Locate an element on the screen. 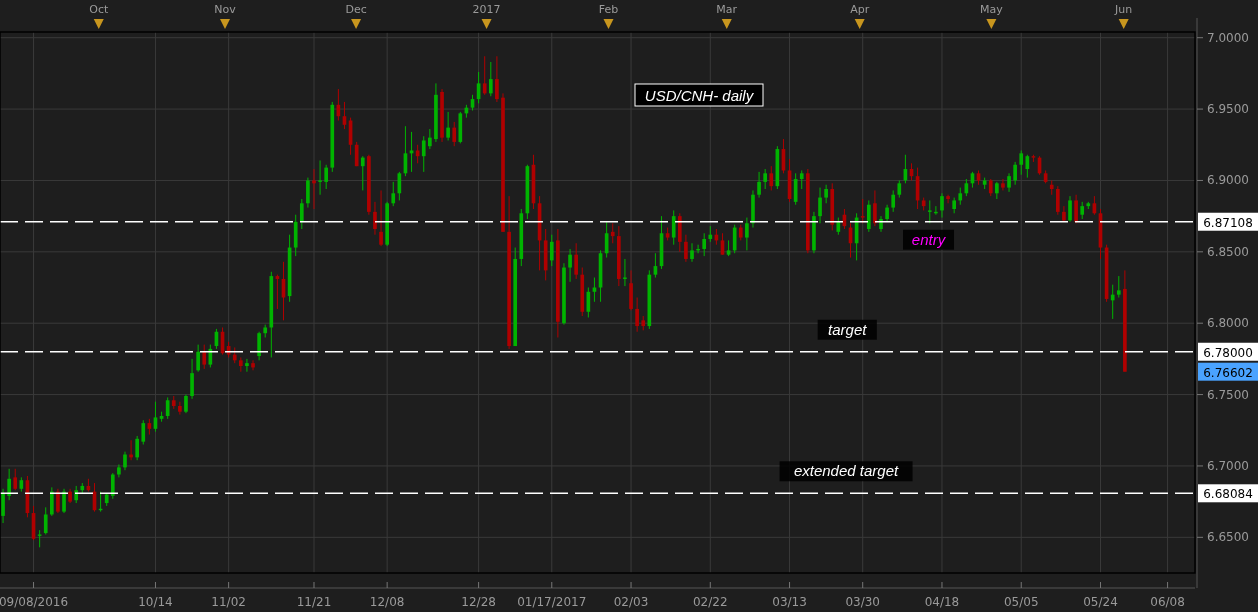  x-tick-label: 11/02 is located at coordinates (228, 602).